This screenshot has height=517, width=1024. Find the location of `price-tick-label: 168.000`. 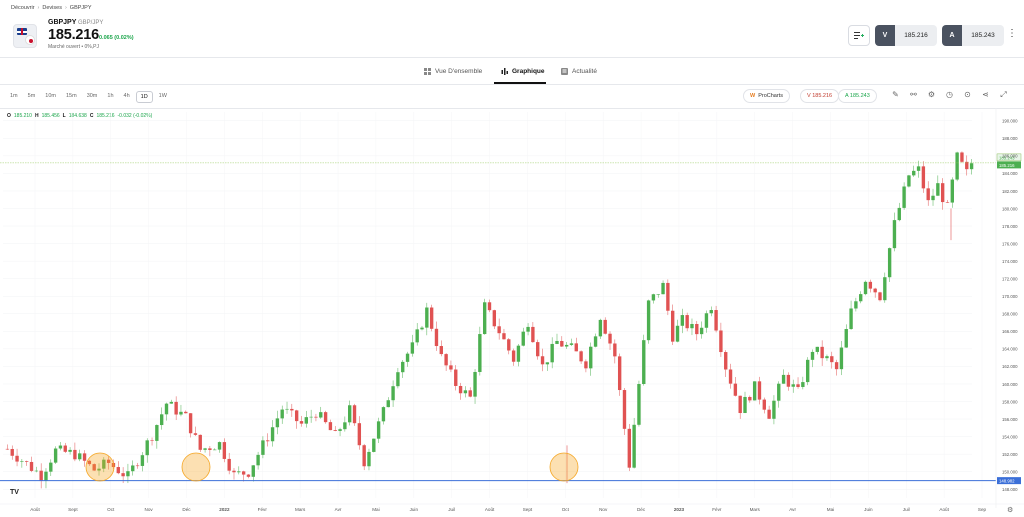

price-tick-label: 168.000 is located at coordinates (1010, 314).